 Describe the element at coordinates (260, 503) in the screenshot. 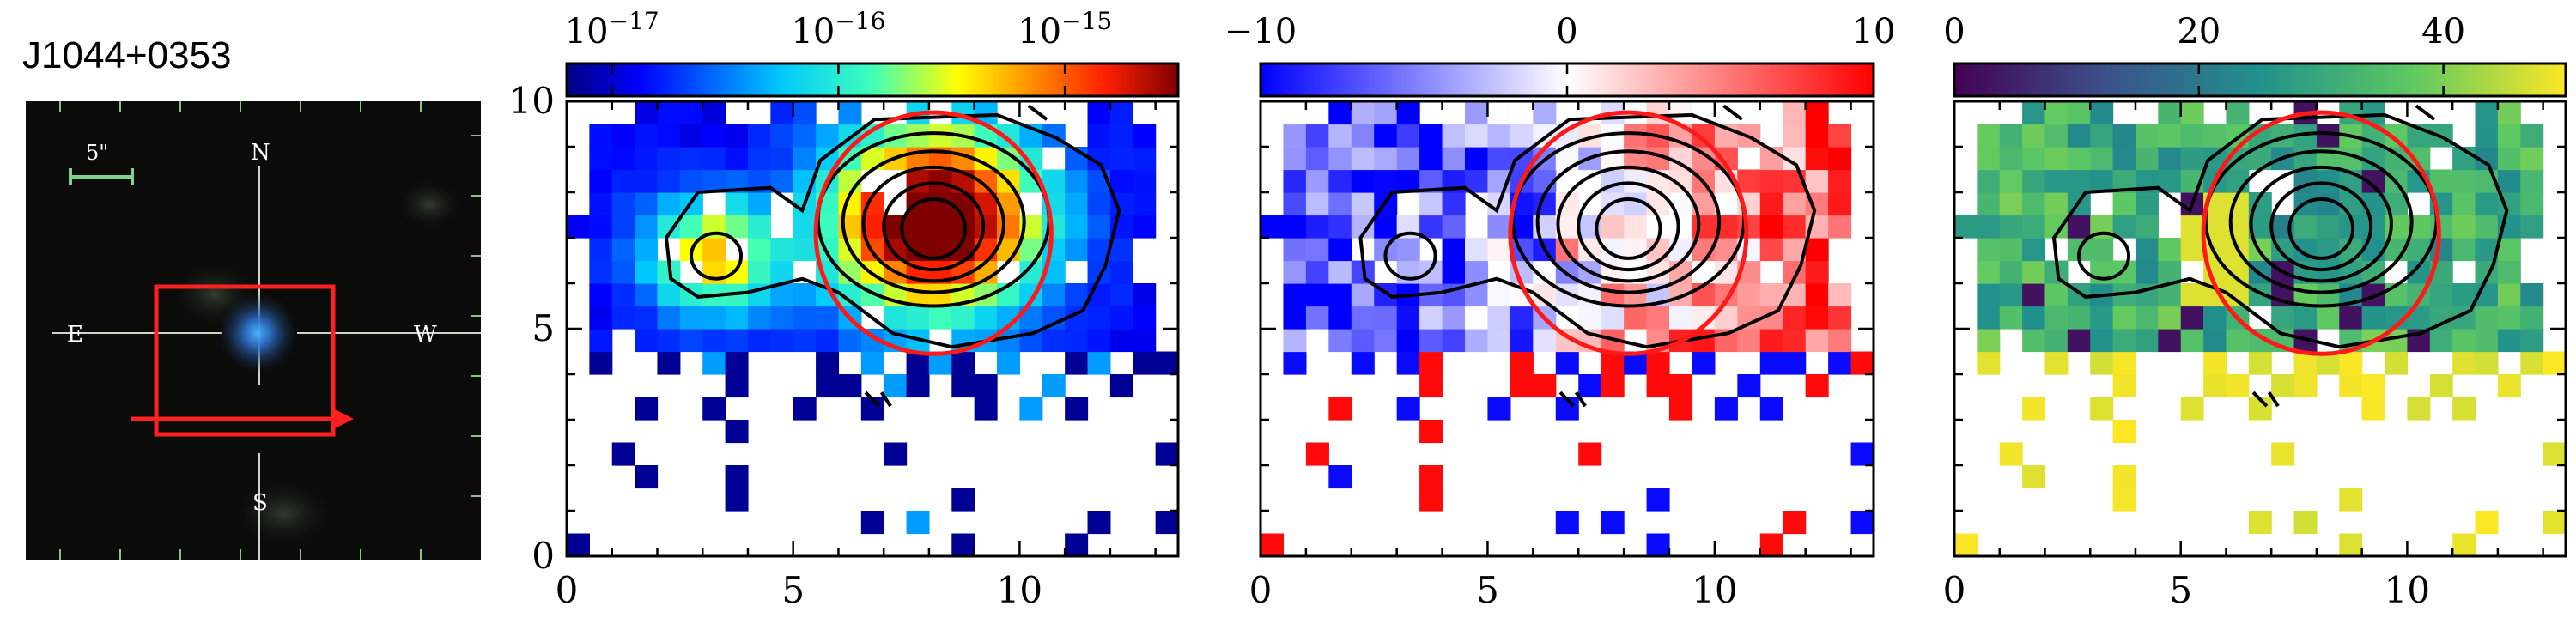

I see `compass-south-label: S` at that location.